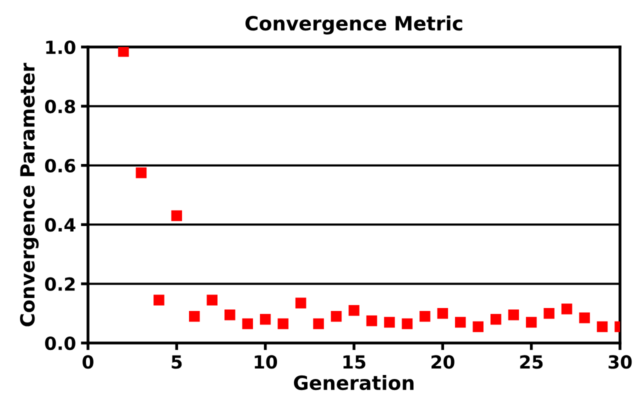  Describe the element at coordinates (61, 47) in the screenshot. I see `y-tick-label: 1.0` at that location.